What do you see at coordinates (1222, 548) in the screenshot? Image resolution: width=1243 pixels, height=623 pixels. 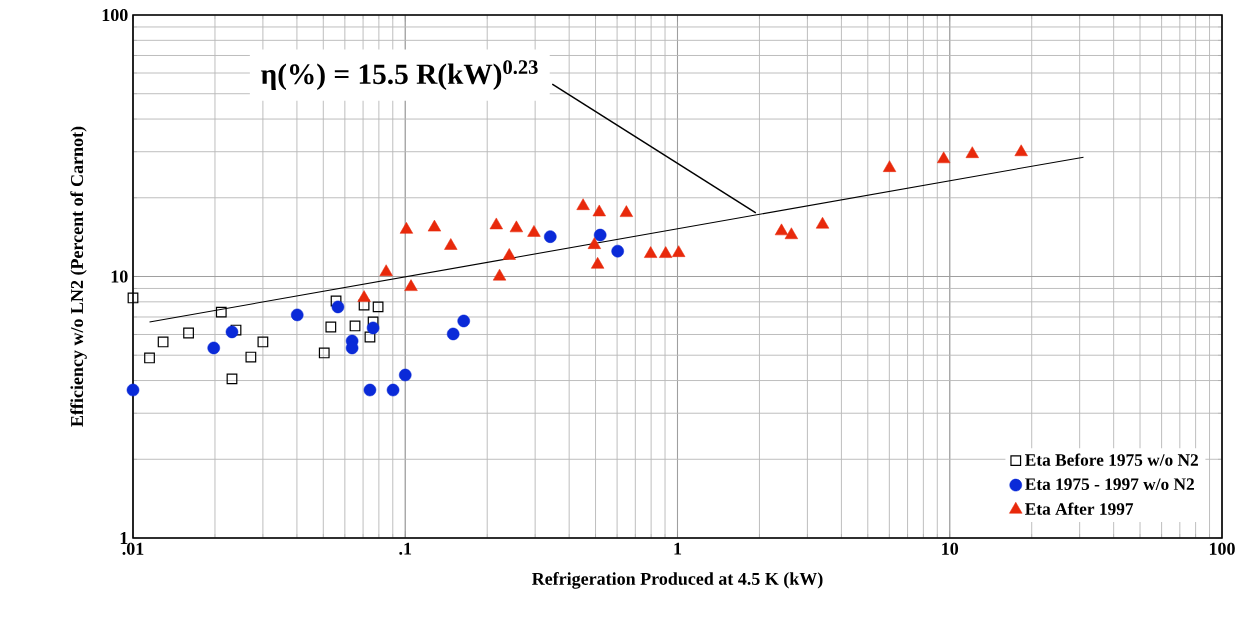 I see `x-tick-label: 100` at bounding box center [1222, 548].